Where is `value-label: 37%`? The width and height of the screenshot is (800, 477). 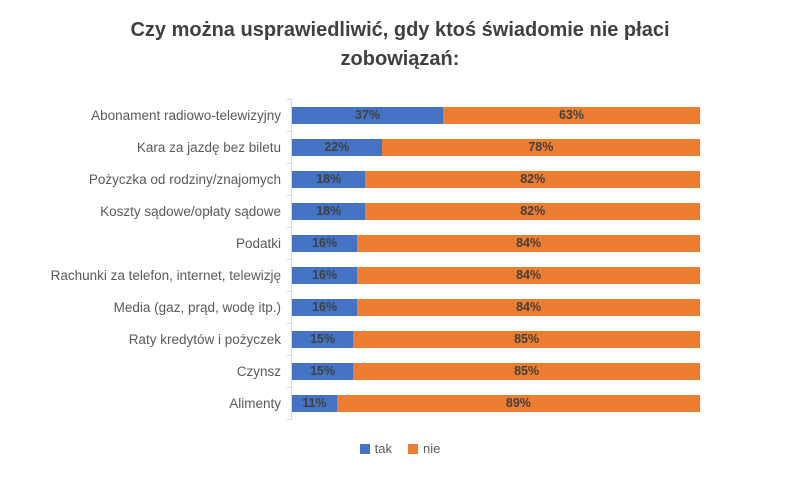
value-label: 37% is located at coordinates (367, 115).